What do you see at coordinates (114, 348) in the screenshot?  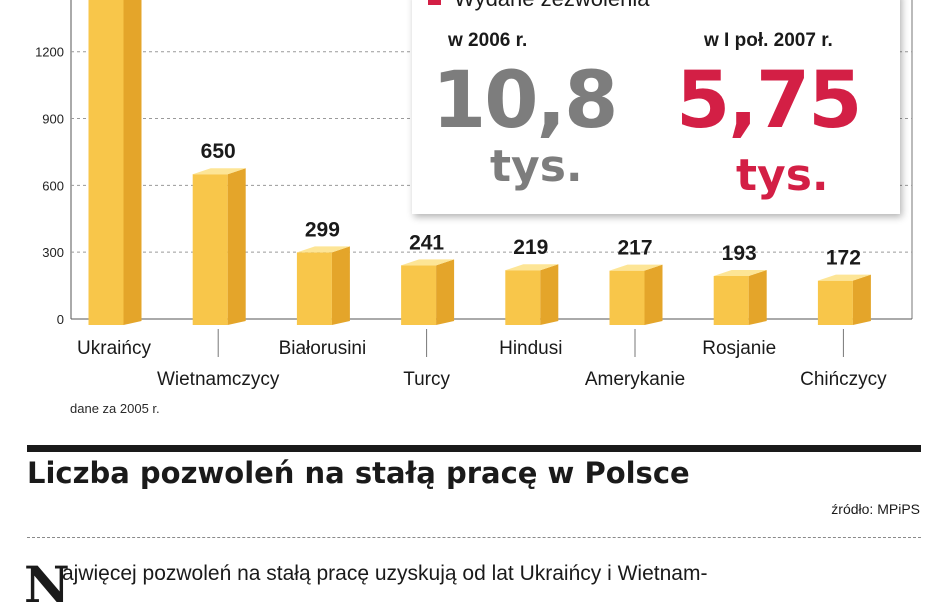 I see `x-category-label: Ukraińcy` at bounding box center [114, 348].